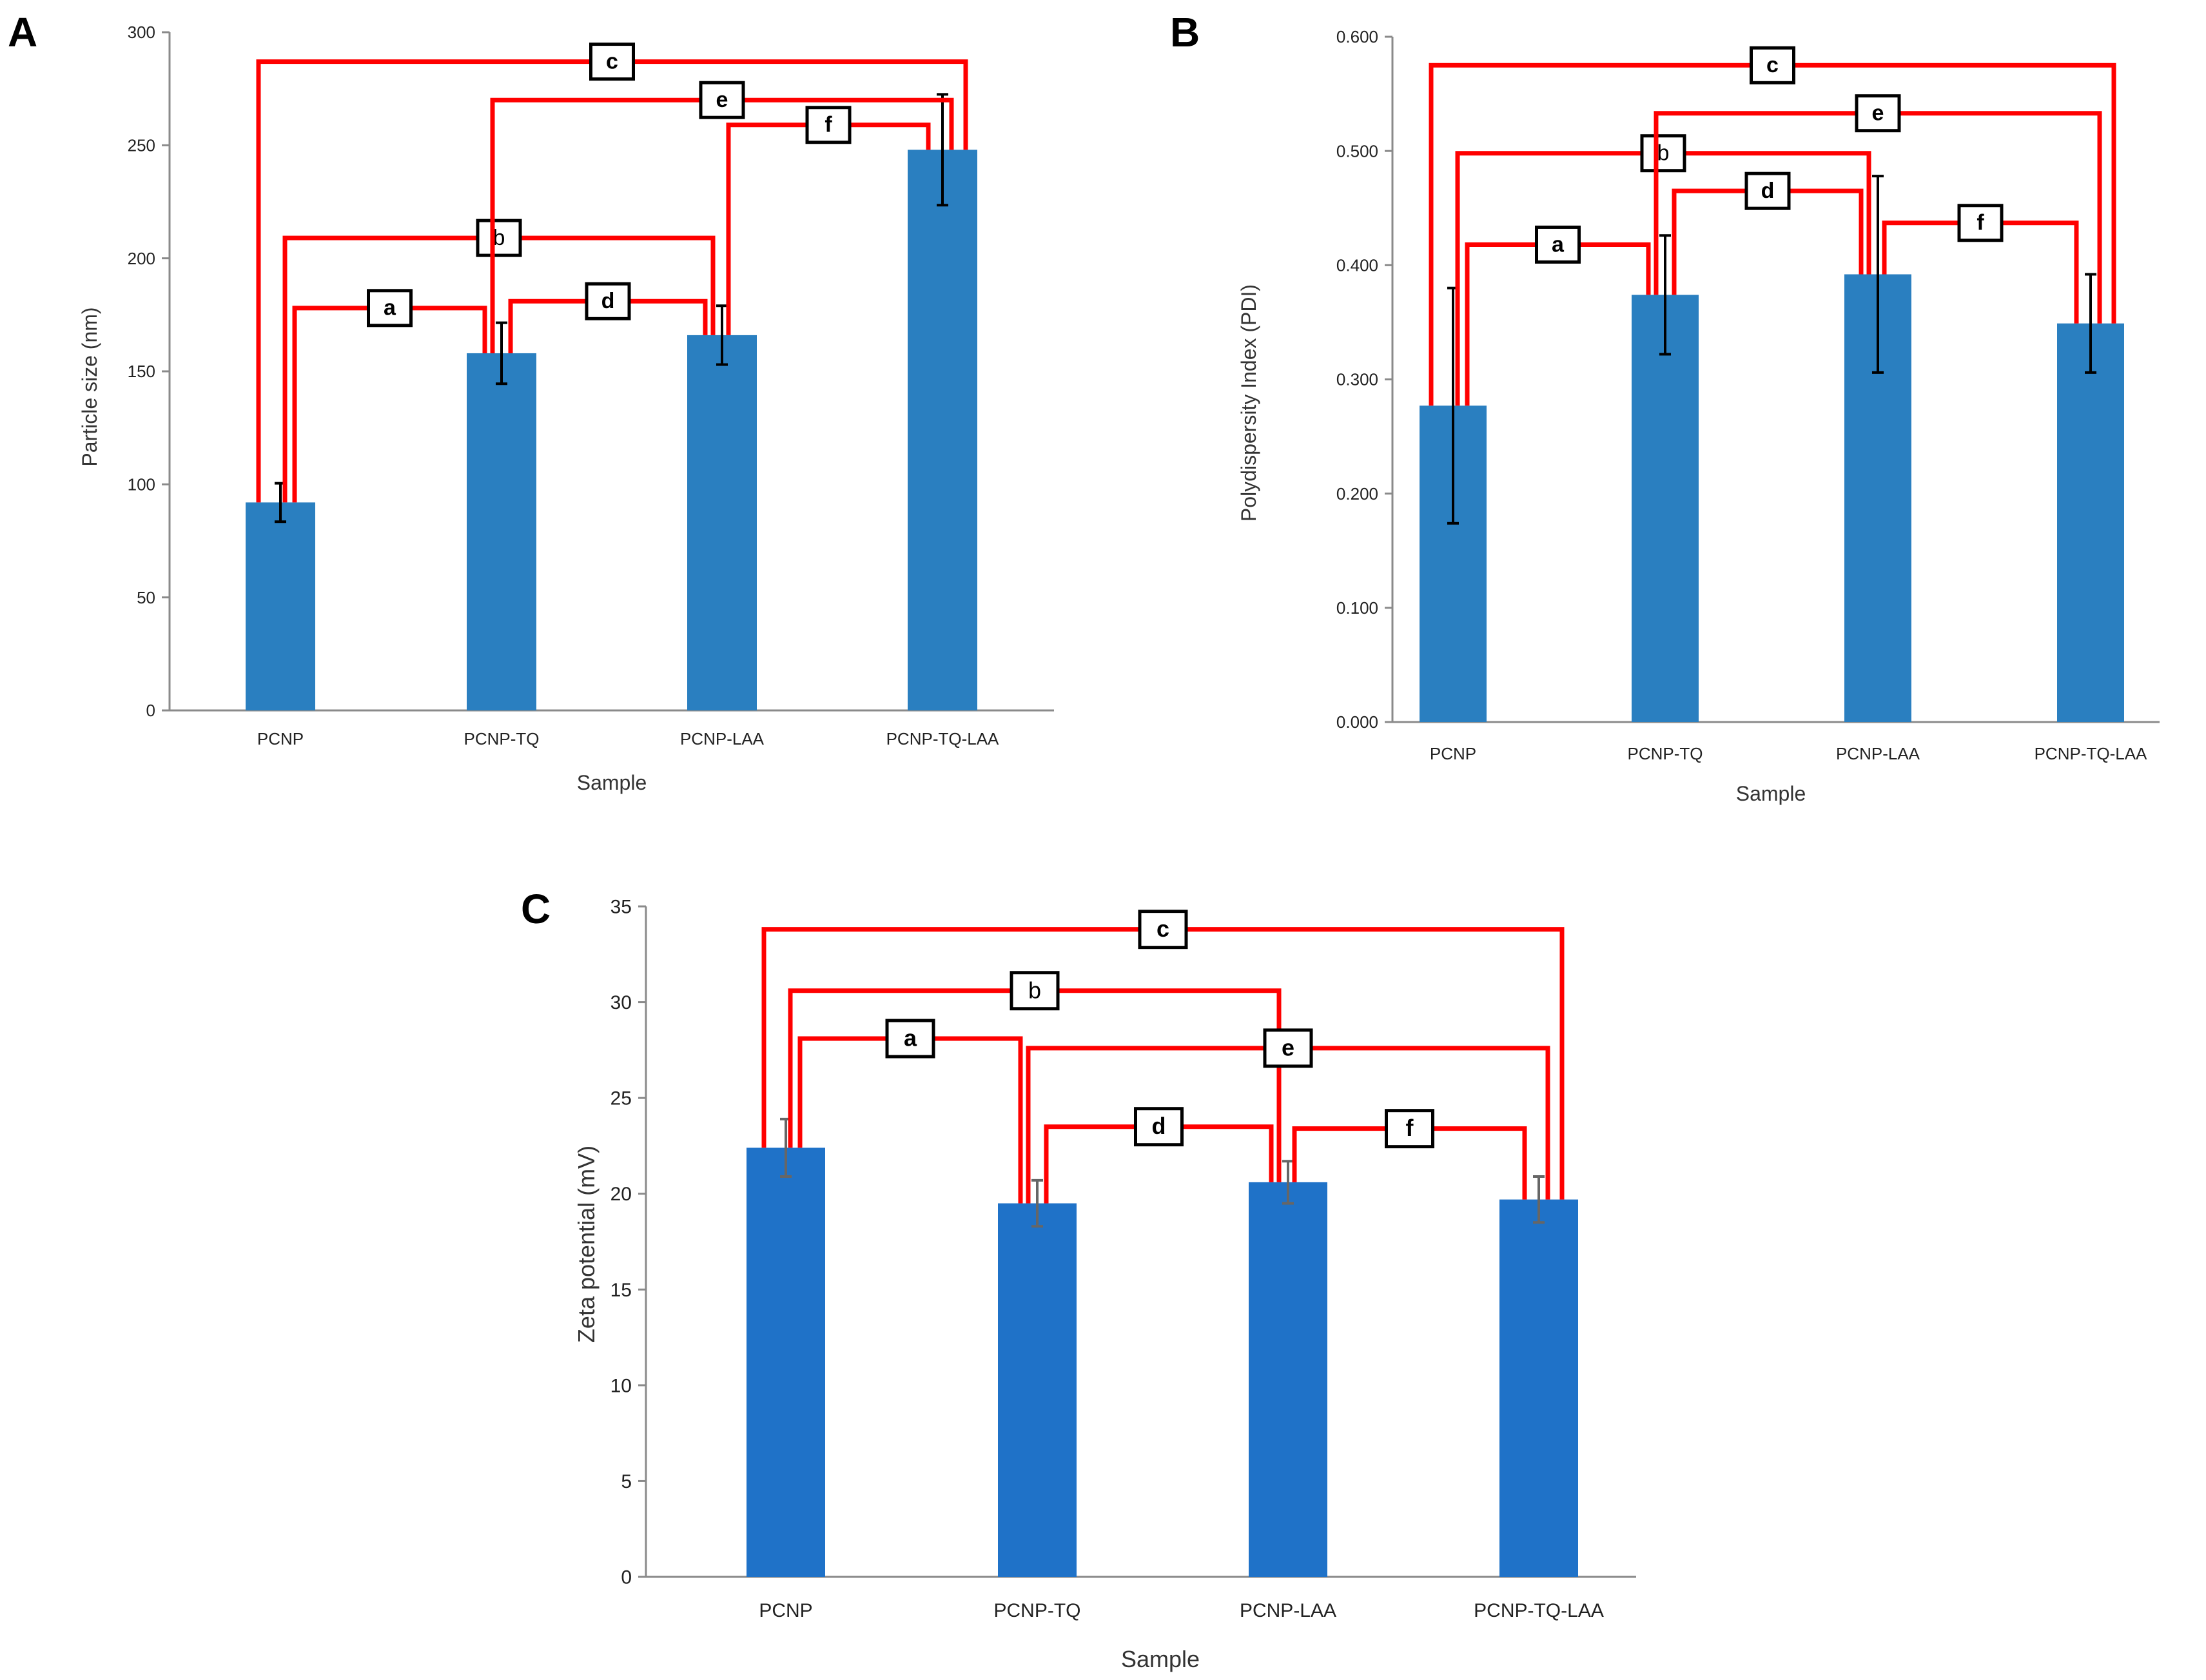 Image resolution: width=2206 pixels, height=1680 pixels. I want to click on chart-b-y-tick-label: 0.300, so click(1357, 379).